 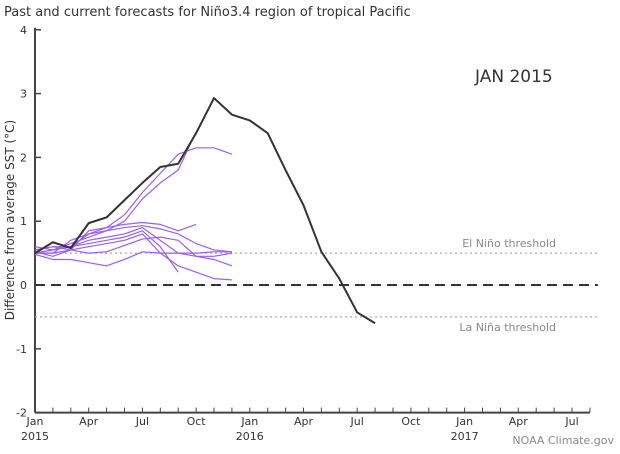 What do you see at coordinates (250, 436) in the screenshot?
I see `x-tick-year-label: 2016` at bounding box center [250, 436].